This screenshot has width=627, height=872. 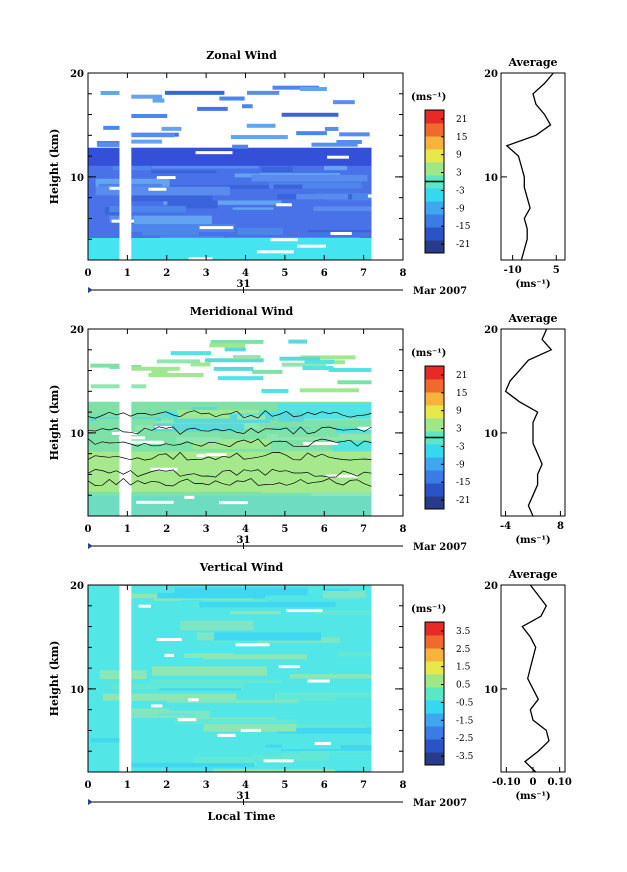 I want to click on colorbar-unit: (ms⁻¹), so click(x=428, y=97).